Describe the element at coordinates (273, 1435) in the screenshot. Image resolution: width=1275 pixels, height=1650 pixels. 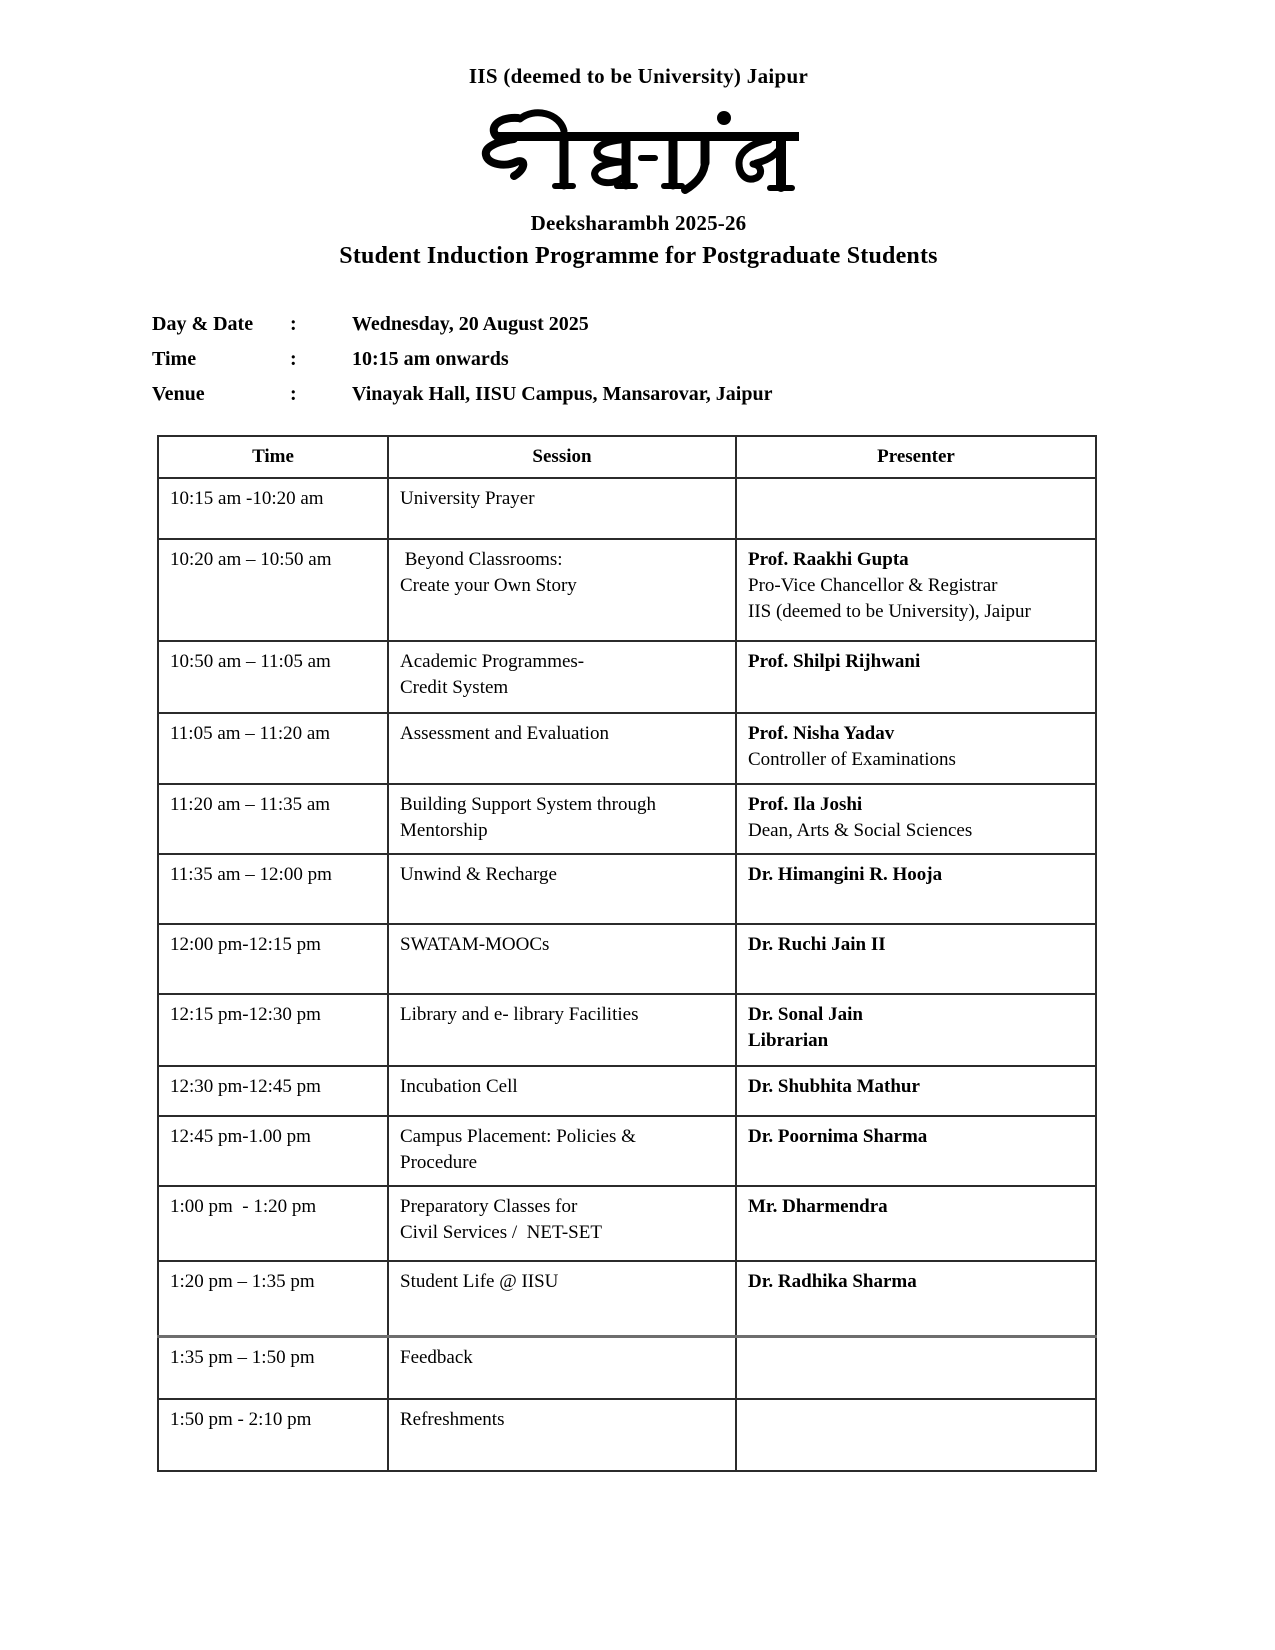
I see `time-cell: 1:50 pm - 2:10 pm` at that location.